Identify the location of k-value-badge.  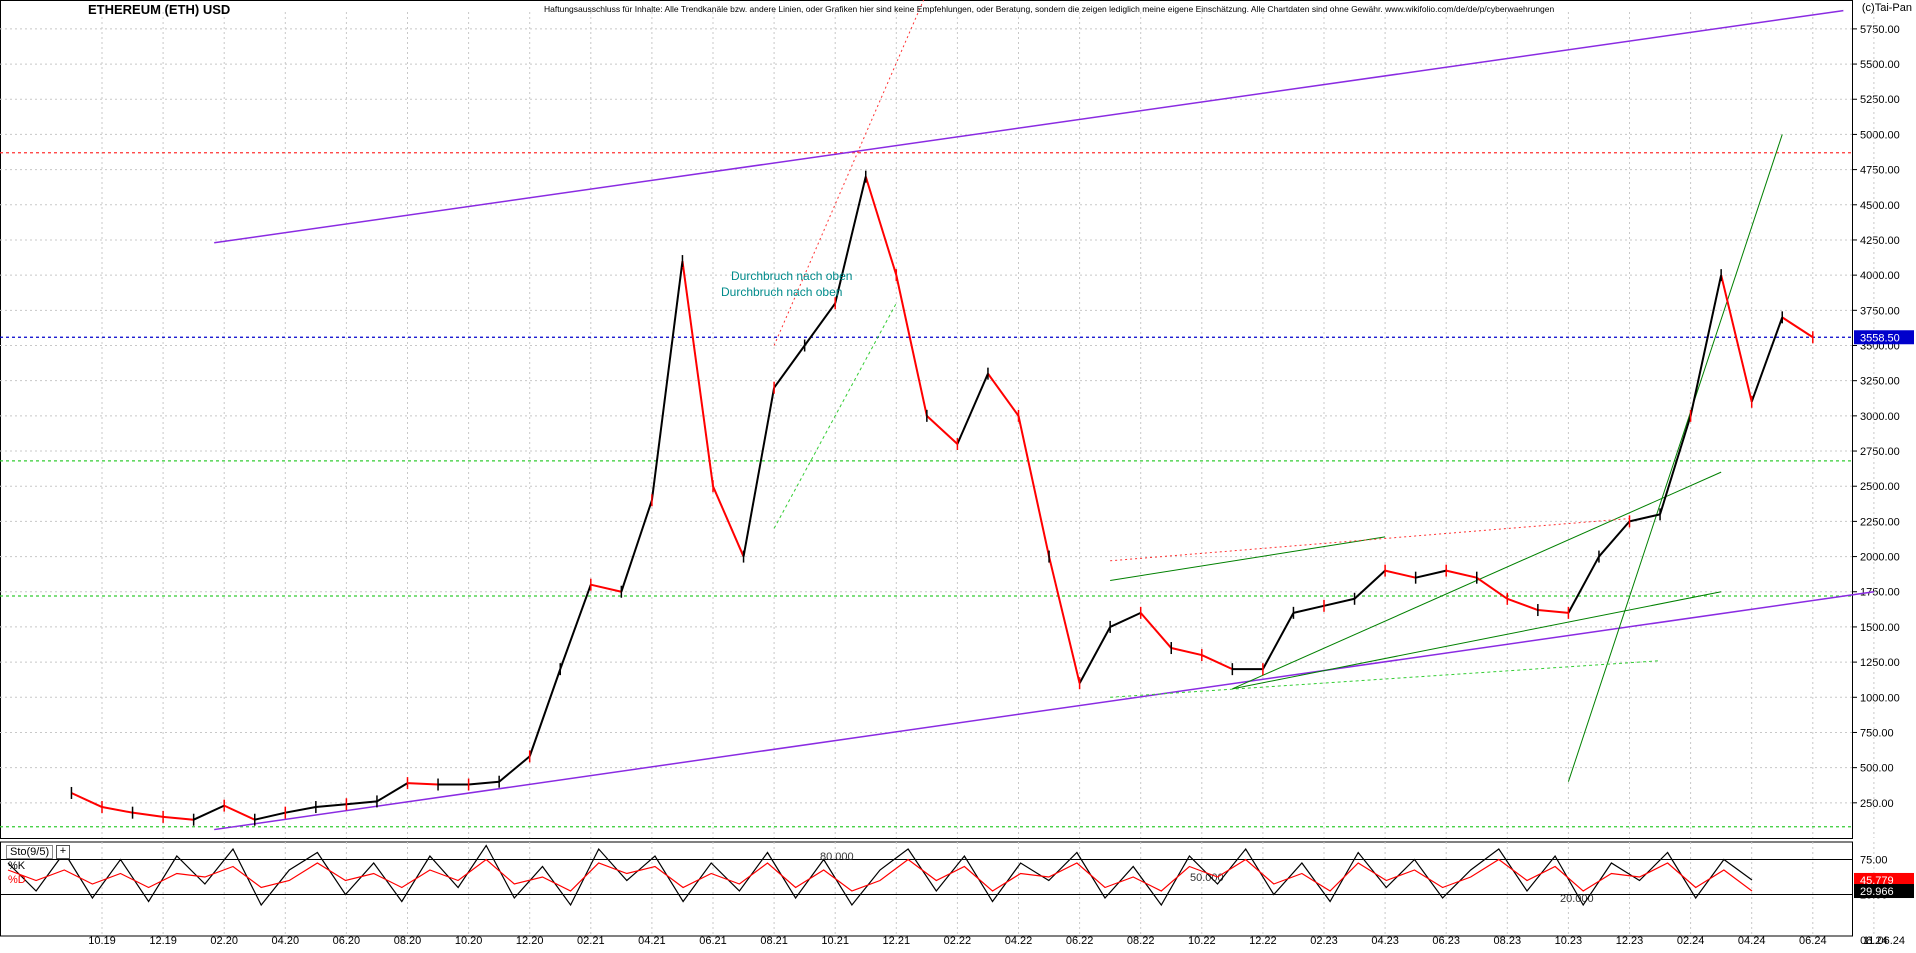
(1884, 879).